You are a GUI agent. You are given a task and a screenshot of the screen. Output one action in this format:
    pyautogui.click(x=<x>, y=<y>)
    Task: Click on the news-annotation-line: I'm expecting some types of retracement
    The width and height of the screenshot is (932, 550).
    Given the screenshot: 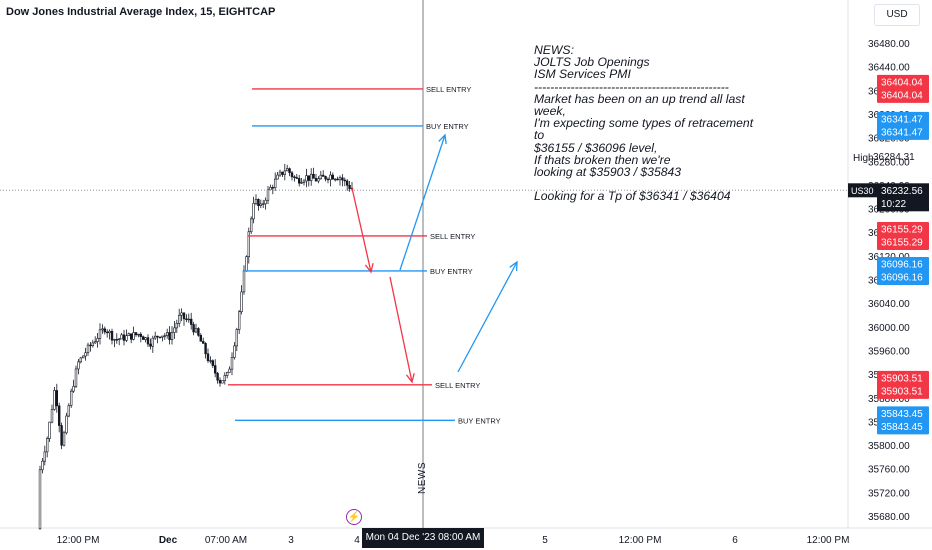 What is the action you would take?
    pyautogui.click(x=644, y=123)
    